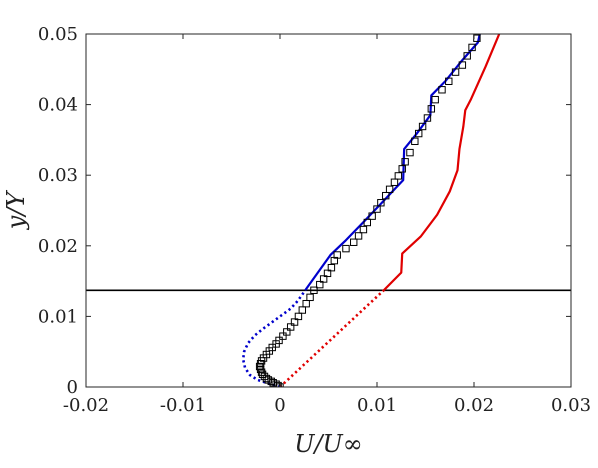 The image size is (598, 468). Describe the element at coordinates (58, 34) in the screenshot. I see `y-tick-label: 0.05` at that location.